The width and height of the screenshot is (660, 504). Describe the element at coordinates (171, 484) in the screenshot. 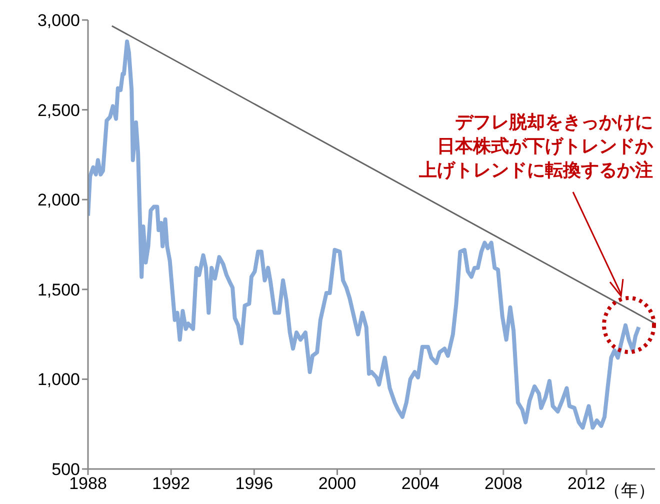

I see `x-tick-label: 1992` at that location.